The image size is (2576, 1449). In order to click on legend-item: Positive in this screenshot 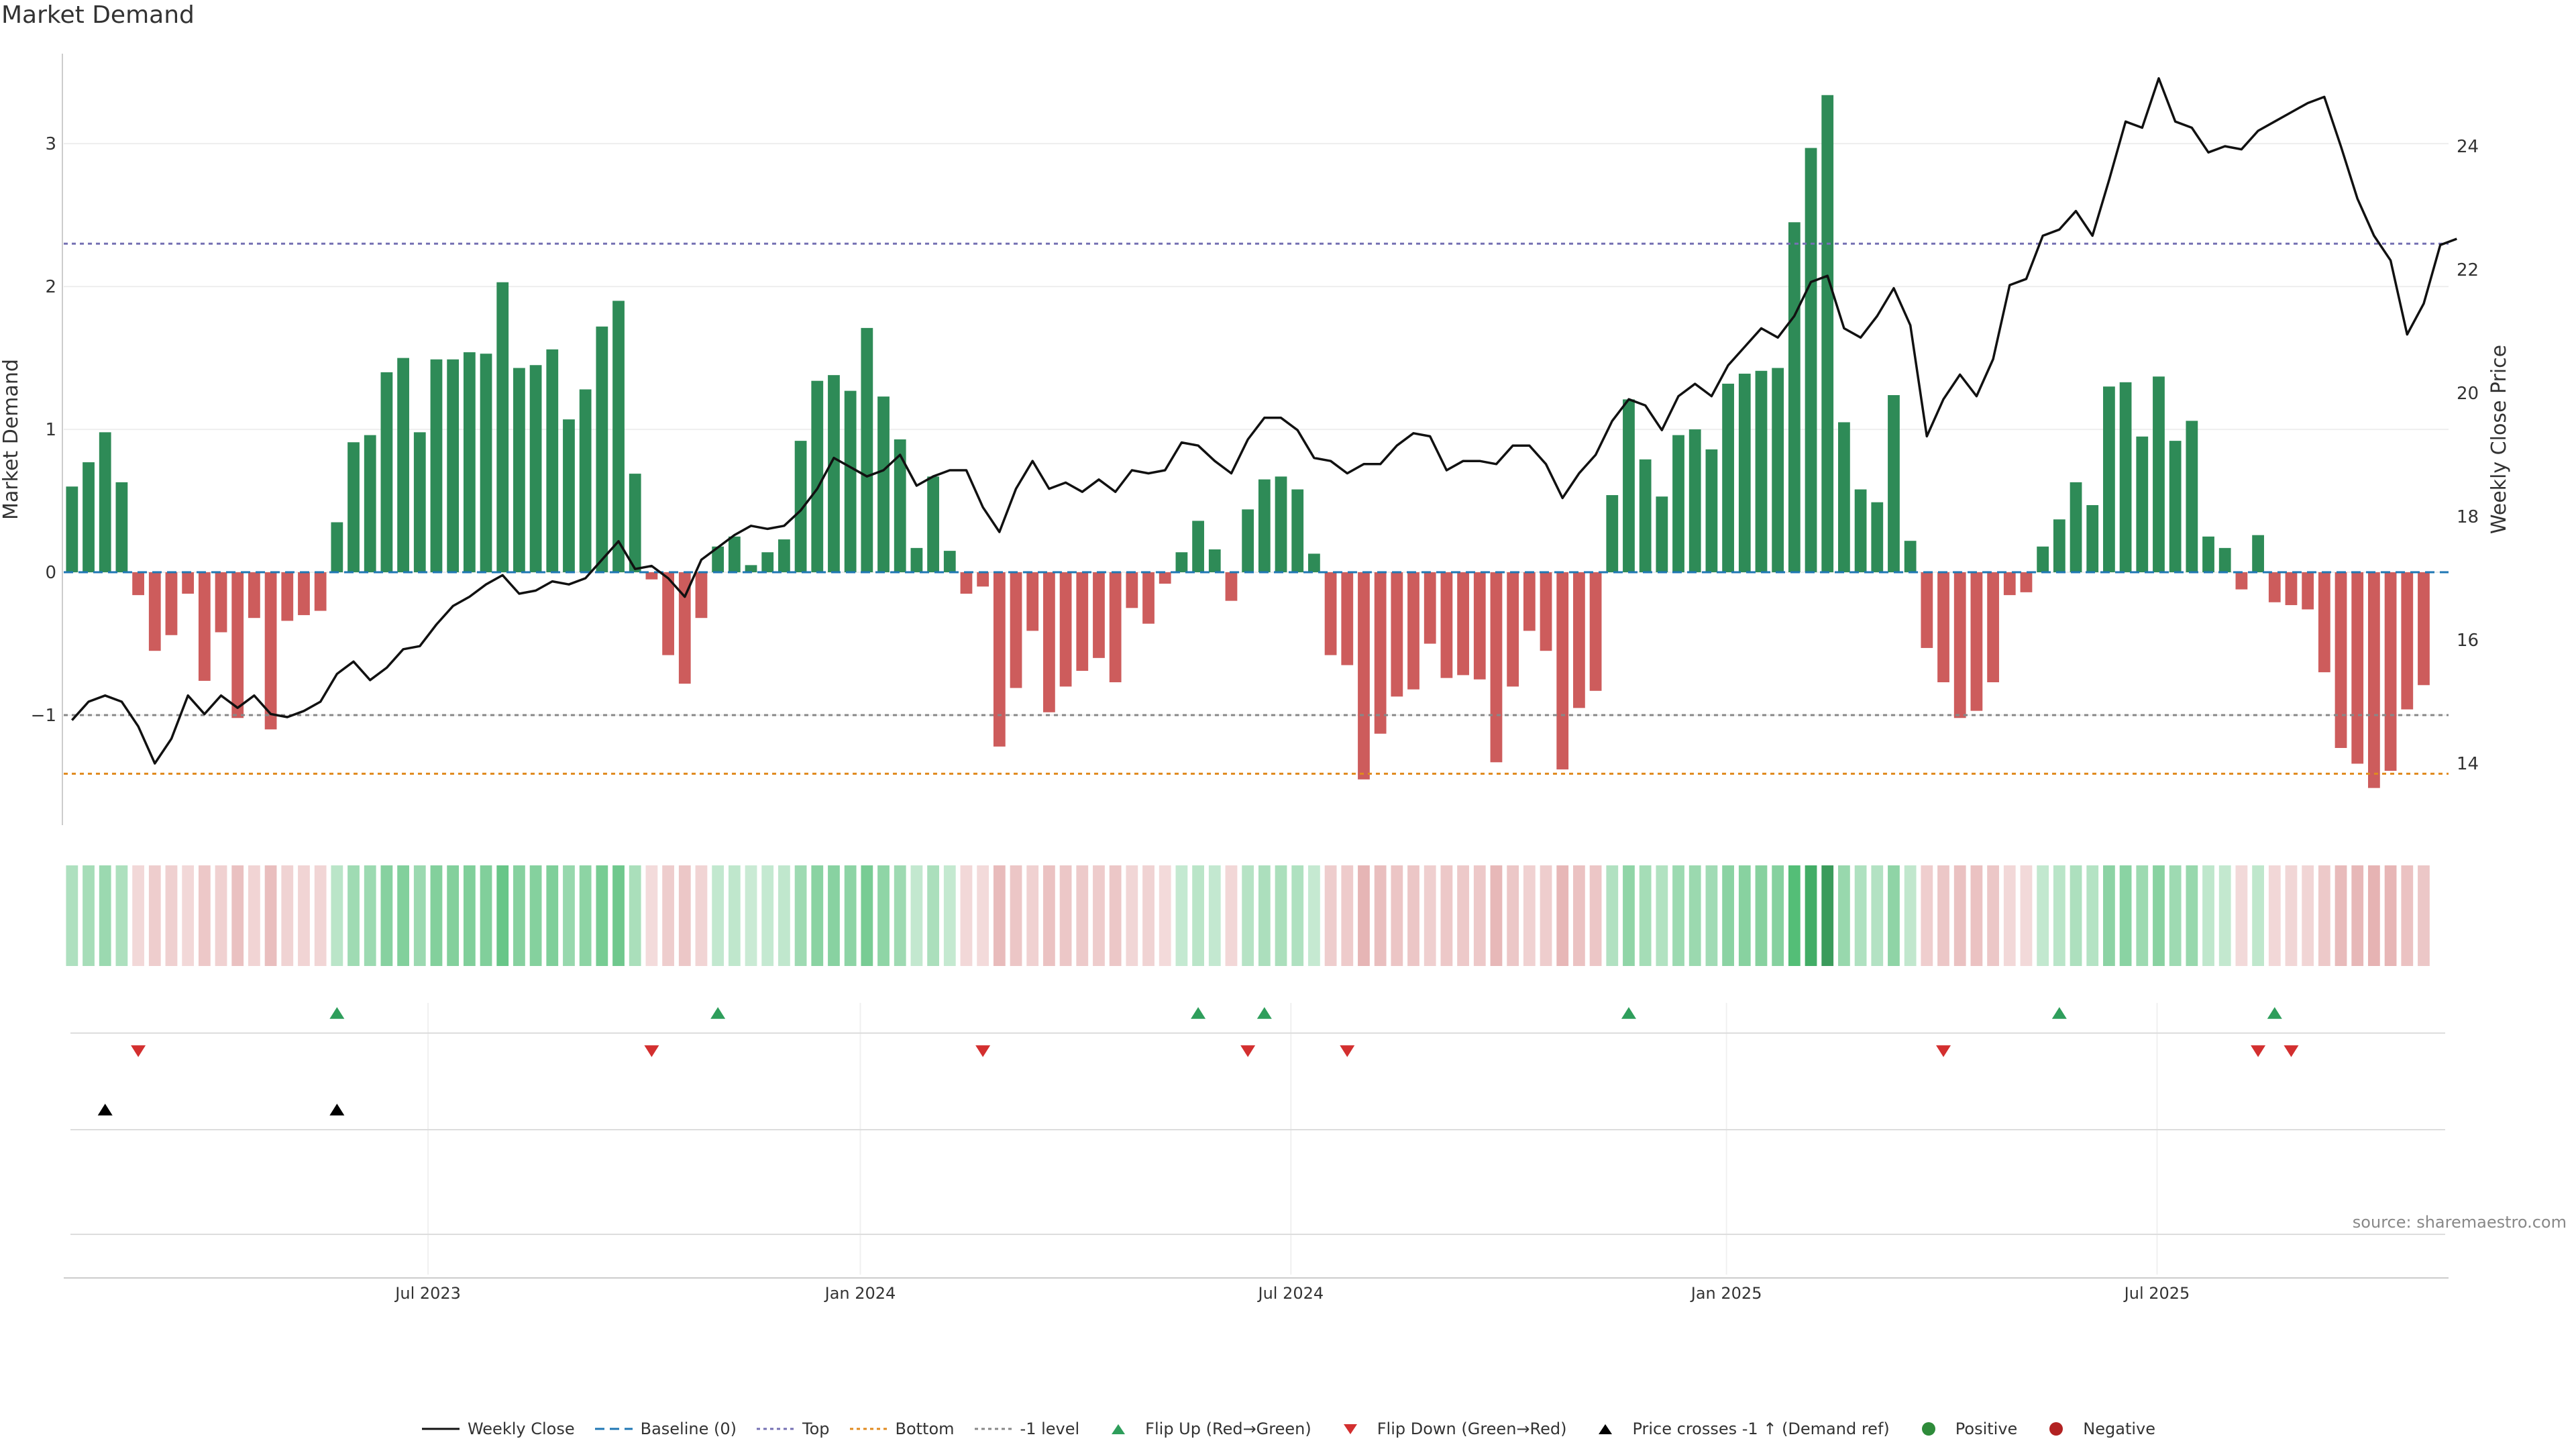, I will do `click(1963, 1428)`.